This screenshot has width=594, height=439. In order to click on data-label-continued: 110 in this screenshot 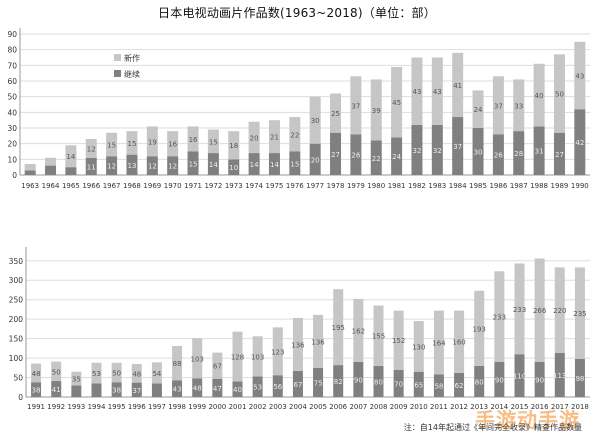, I will do `click(519, 377)`.